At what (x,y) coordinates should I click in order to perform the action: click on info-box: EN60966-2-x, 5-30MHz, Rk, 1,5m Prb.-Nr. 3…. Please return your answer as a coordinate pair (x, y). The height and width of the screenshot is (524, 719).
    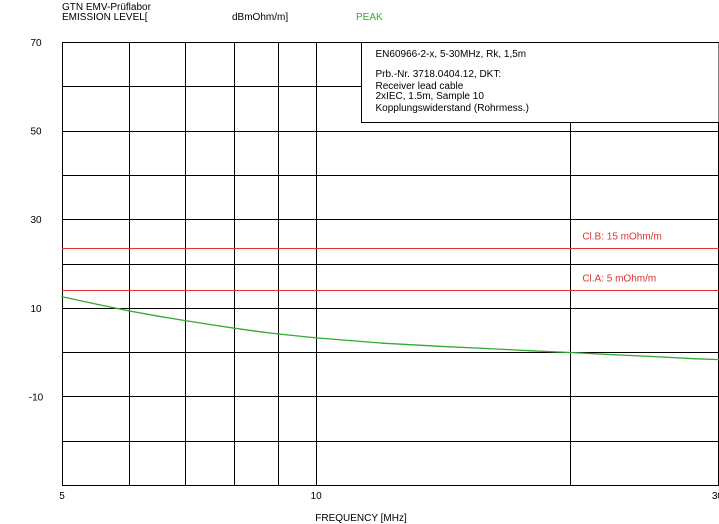
    Looking at the image, I should click on (540, 82).